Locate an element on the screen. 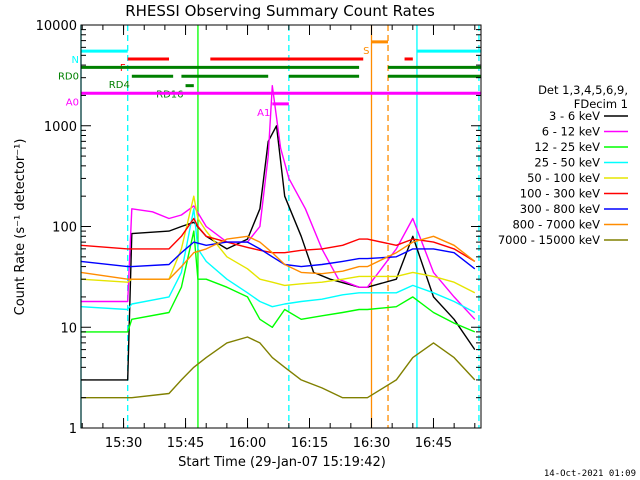  y-tick-label: 1000 is located at coordinates (60, 127).